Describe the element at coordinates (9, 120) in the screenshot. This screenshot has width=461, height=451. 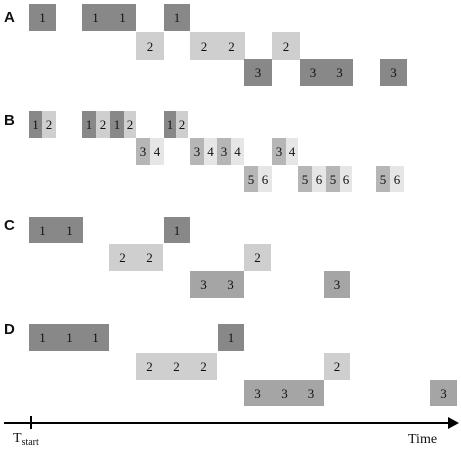
I see `panel-label-b: B` at that location.